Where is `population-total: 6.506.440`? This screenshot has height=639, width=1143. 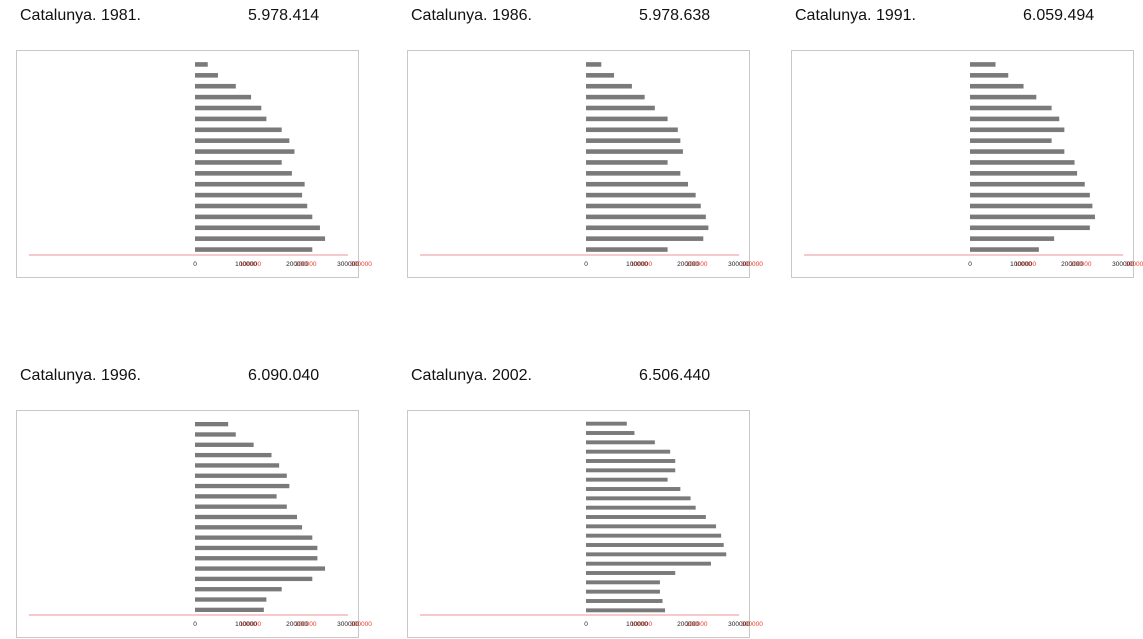
population-total: 6.506.440 is located at coordinates (675, 375).